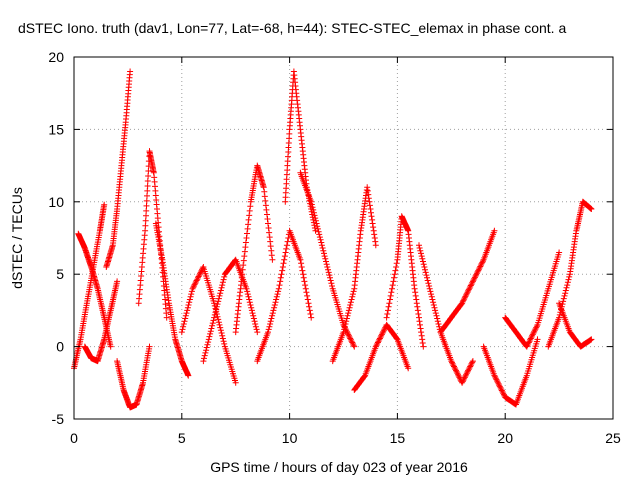  What do you see at coordinates (74, 438) in the screenshot?
I see `x-tick-label: 0` at bounding box center [74, 438].